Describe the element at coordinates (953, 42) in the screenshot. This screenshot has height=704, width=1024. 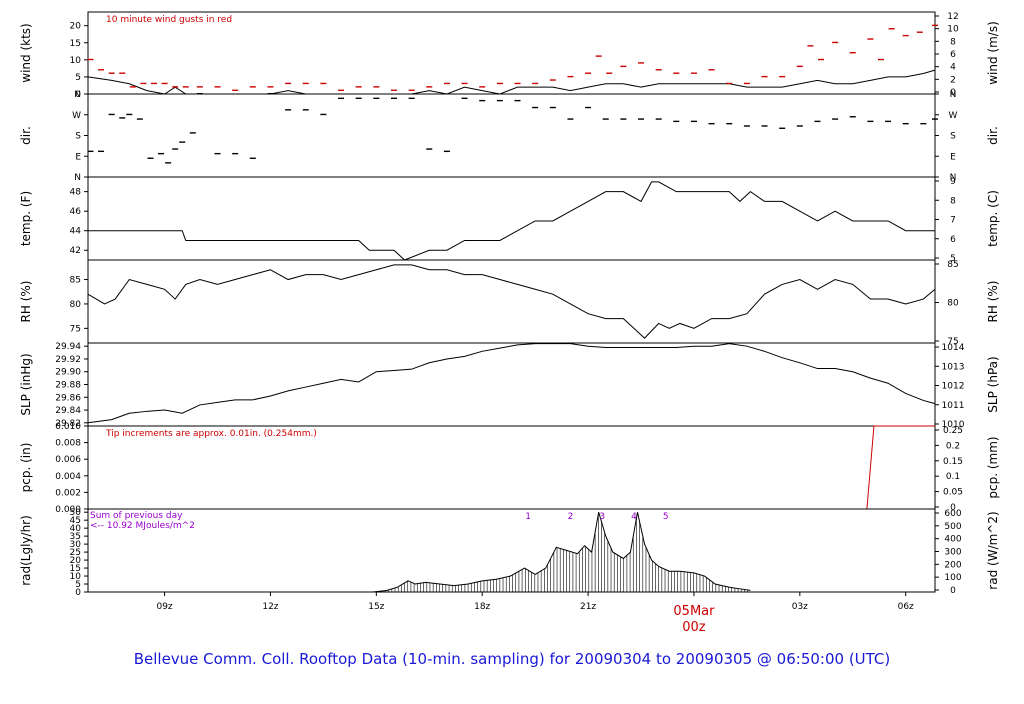
I see `panel-1-ytick-right-label: 8` at that location.